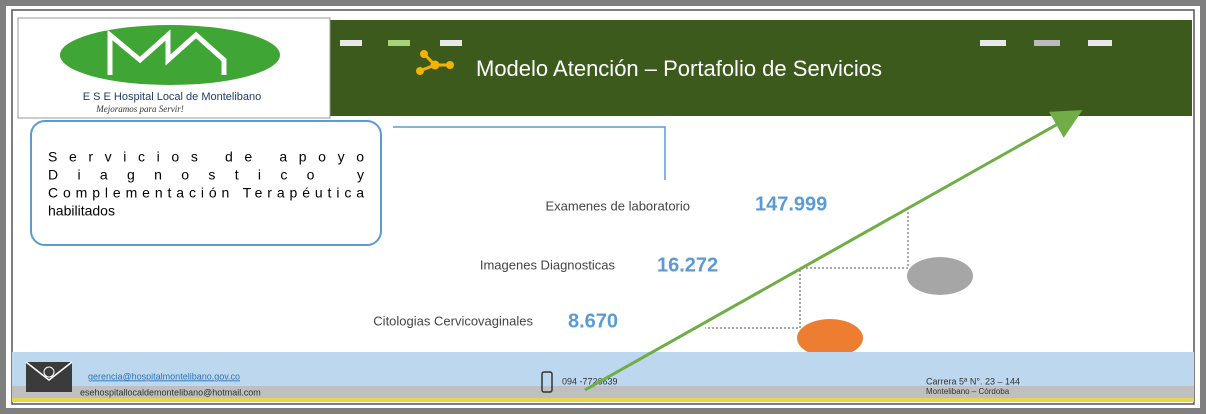  What do you see at coordinates (807, 270) in the screenshot?
I see `dotted-guides` at bounding box center [807, 270].